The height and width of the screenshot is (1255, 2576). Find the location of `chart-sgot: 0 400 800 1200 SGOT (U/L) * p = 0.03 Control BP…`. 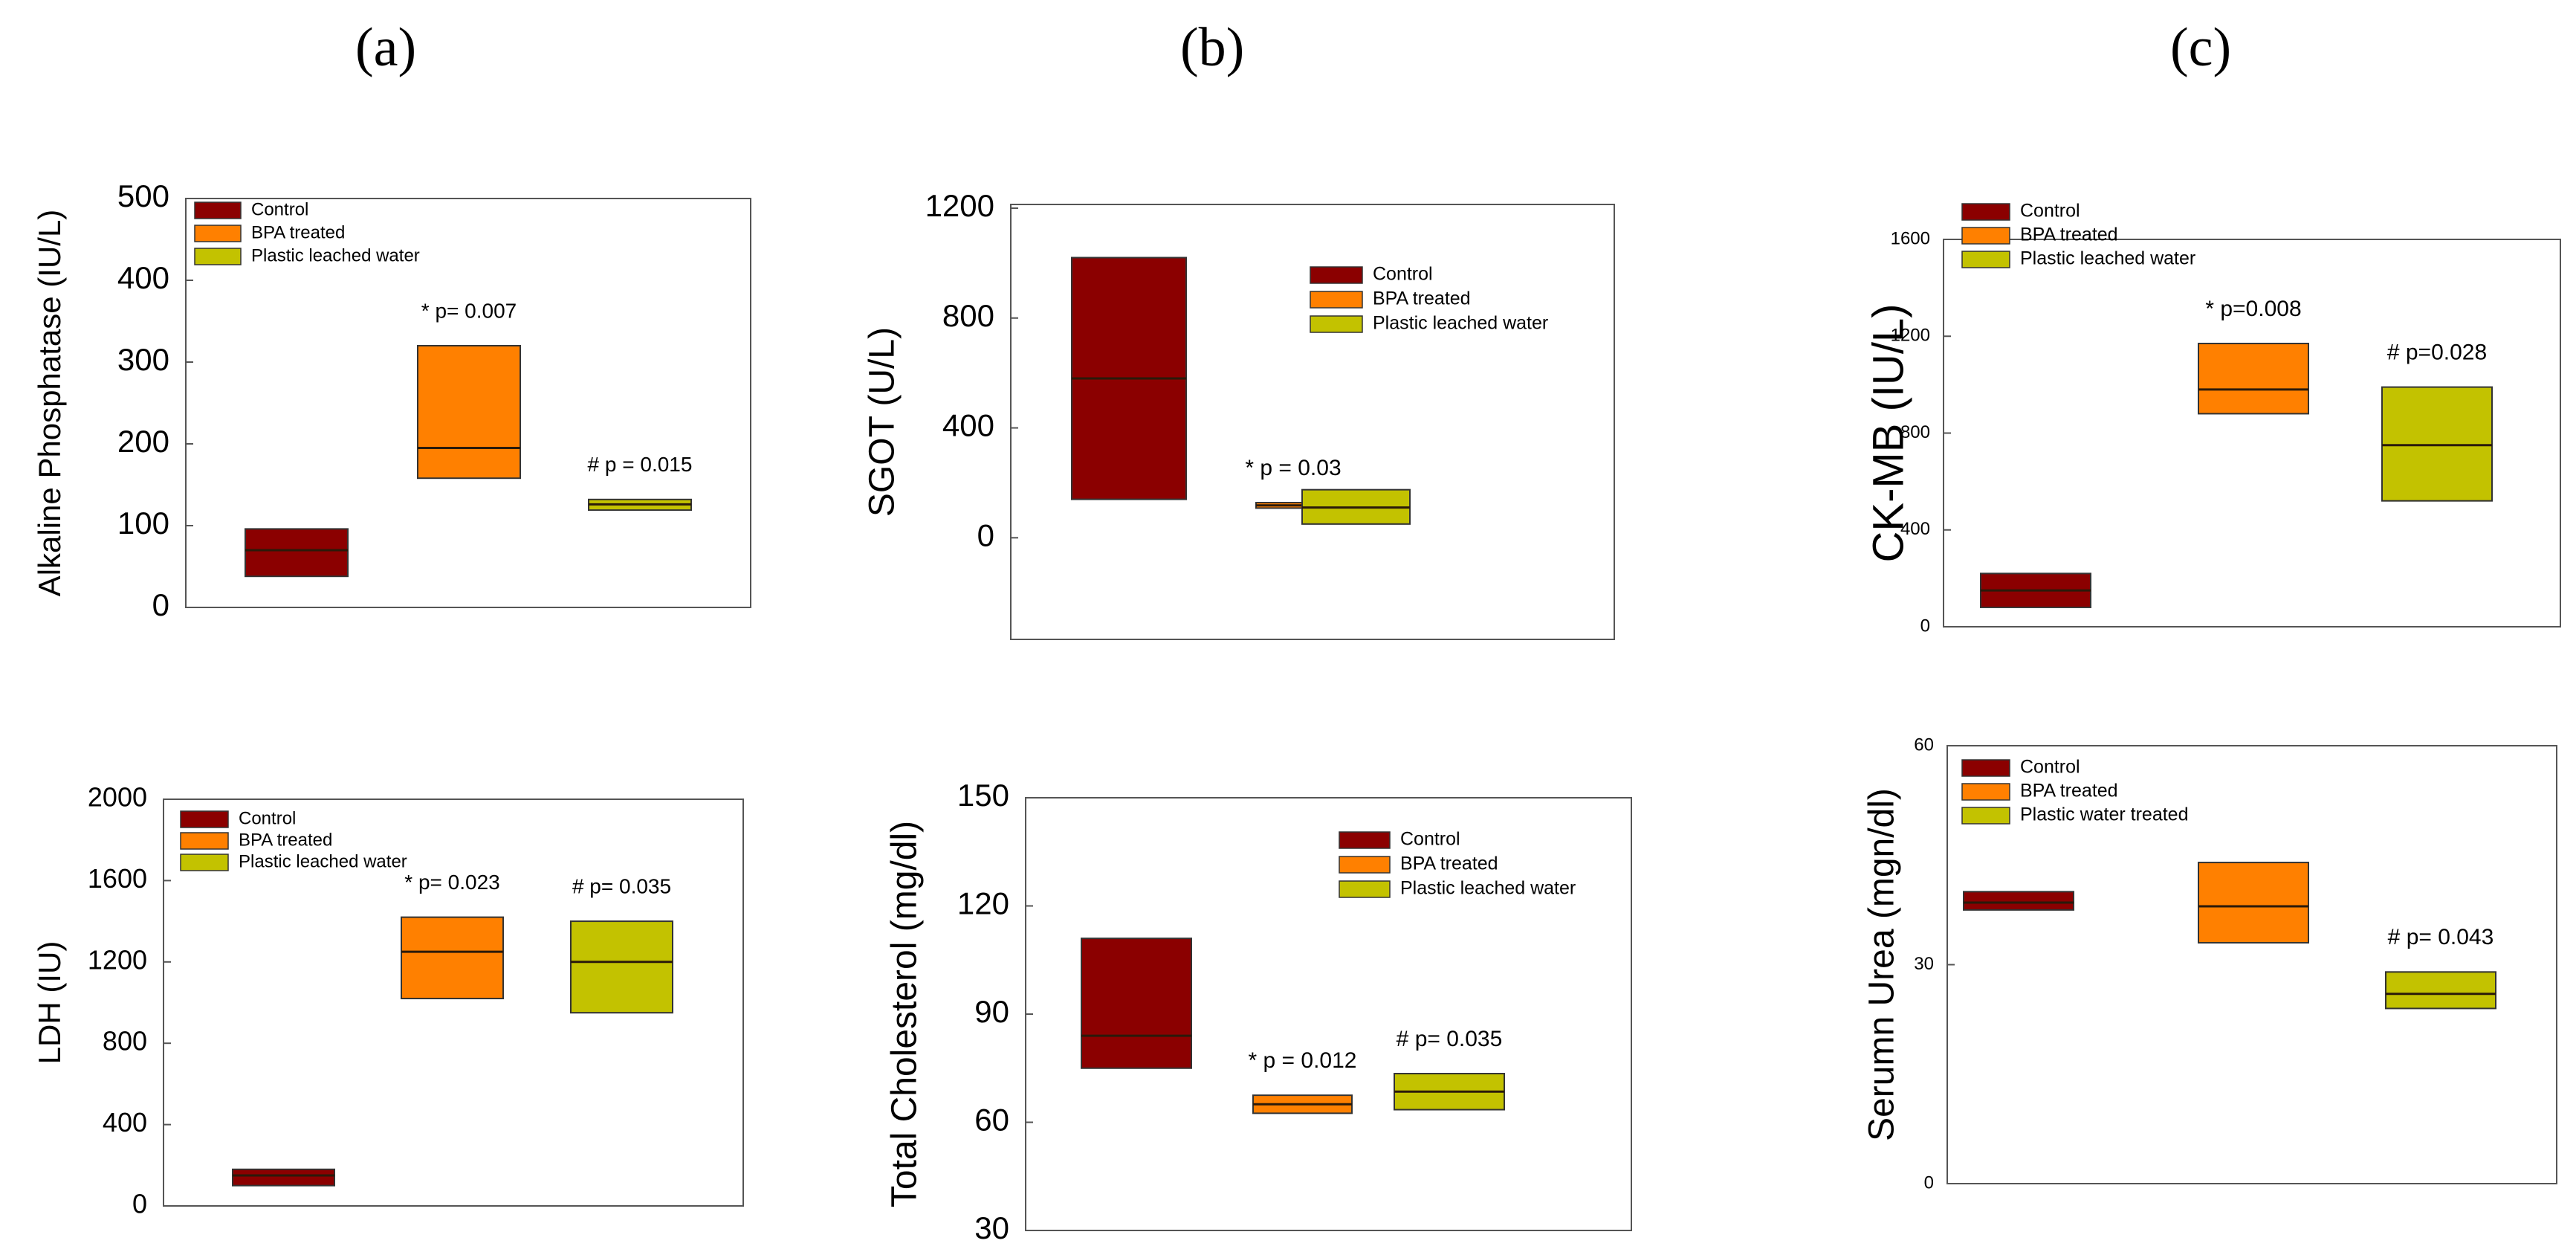

chart-sgot: 0 400 800 1200 SGOT (U/L) * p = 0.03 Control BP… is located at coordinates (1239, 414).